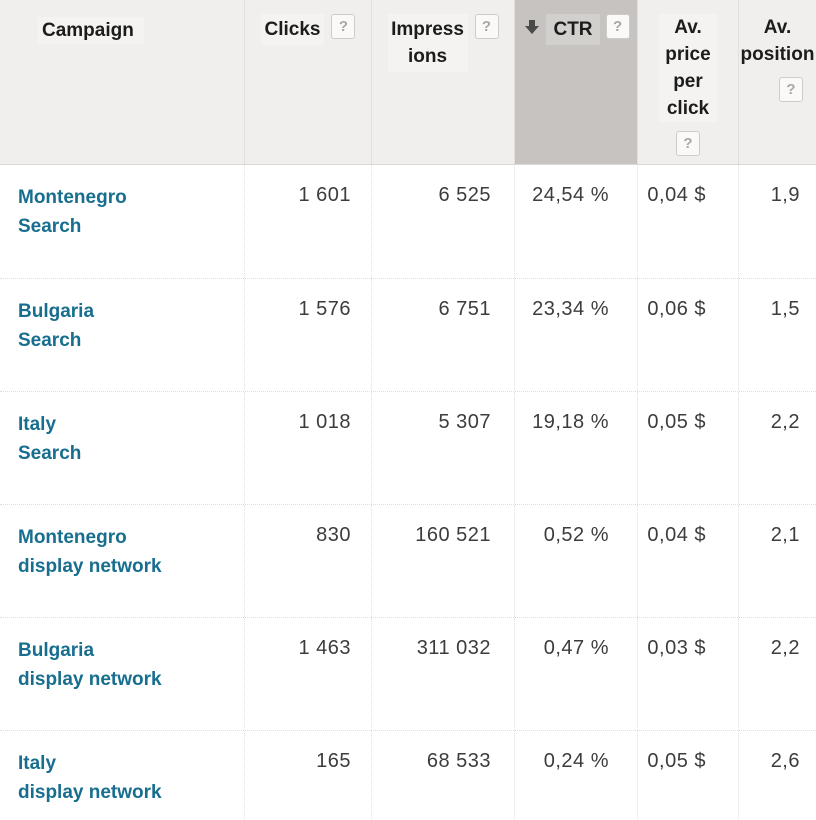 This screenshot has width=816, height=820. What do you see at coordinates (443, 448) in the screenshot?
I see `impressions-value: 5 307` at bounding box center [443, 448].